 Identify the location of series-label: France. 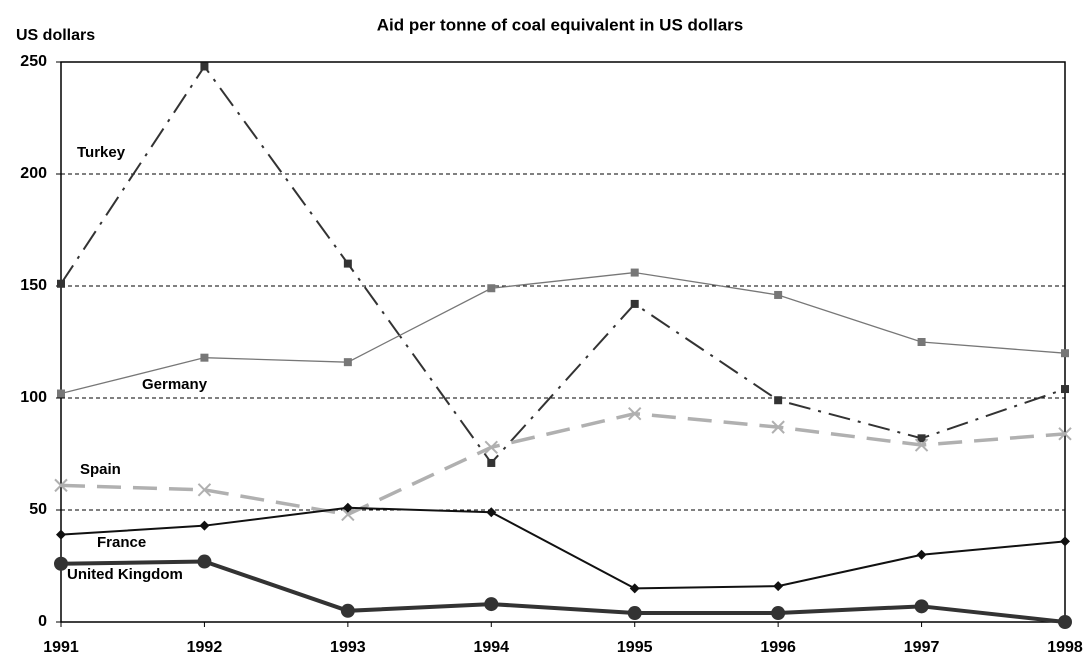
(121, 542).